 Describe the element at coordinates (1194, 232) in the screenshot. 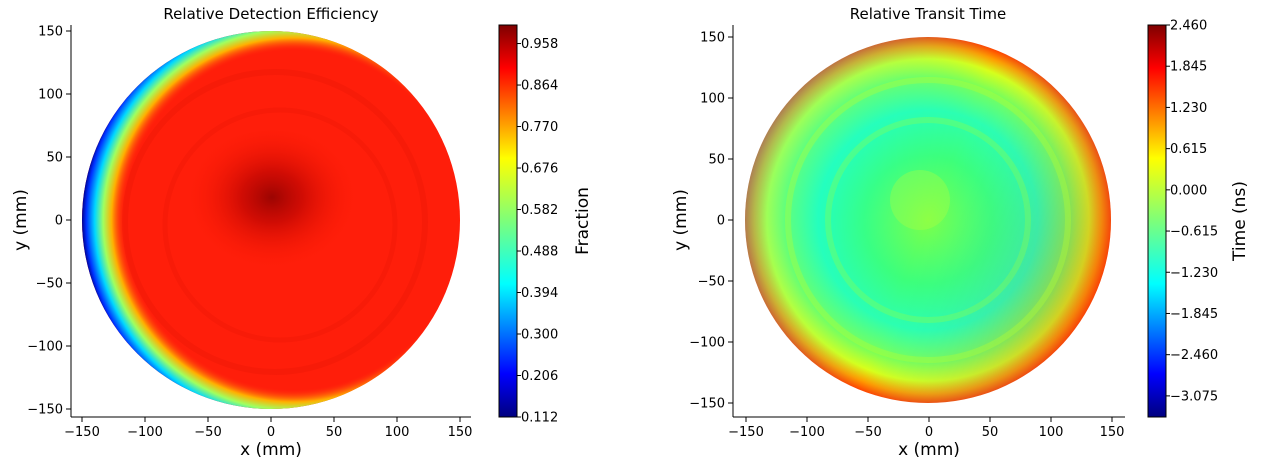

I see `colorbar-tick-label: −0.615` at that location.